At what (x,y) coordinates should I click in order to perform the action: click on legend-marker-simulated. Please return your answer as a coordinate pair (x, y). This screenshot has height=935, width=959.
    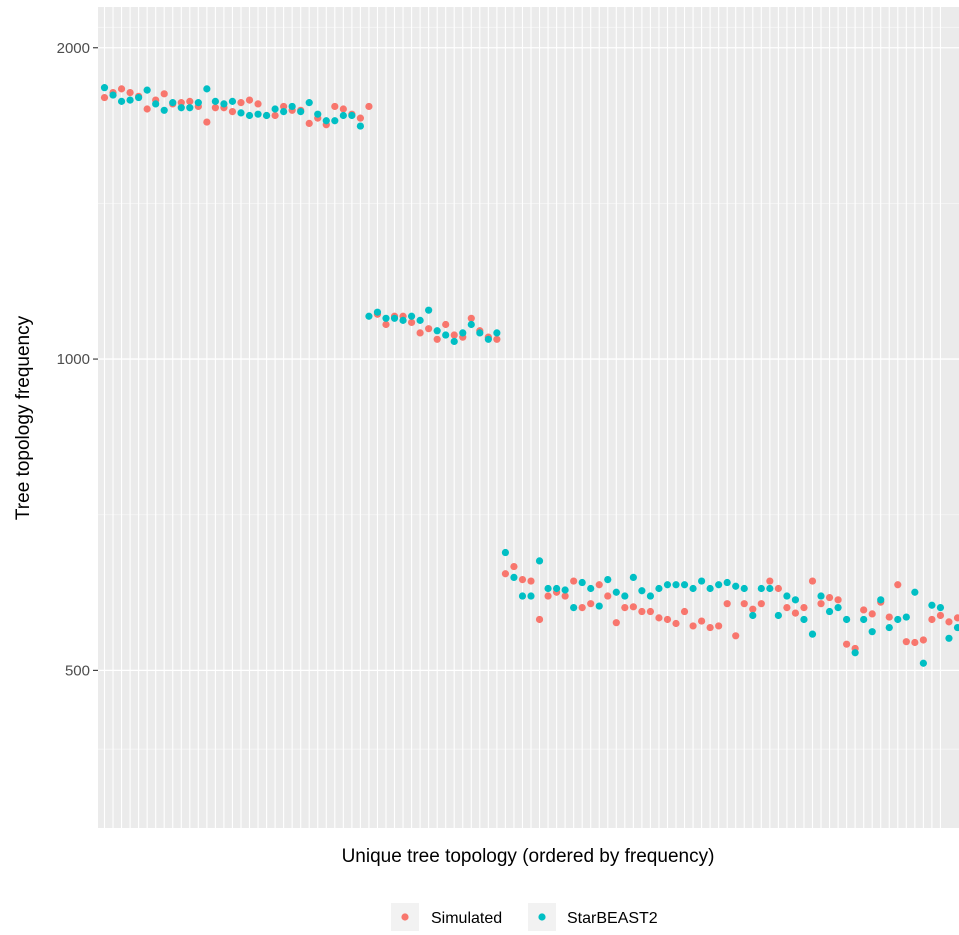
    Looking at the image, I should click on (405, 917).